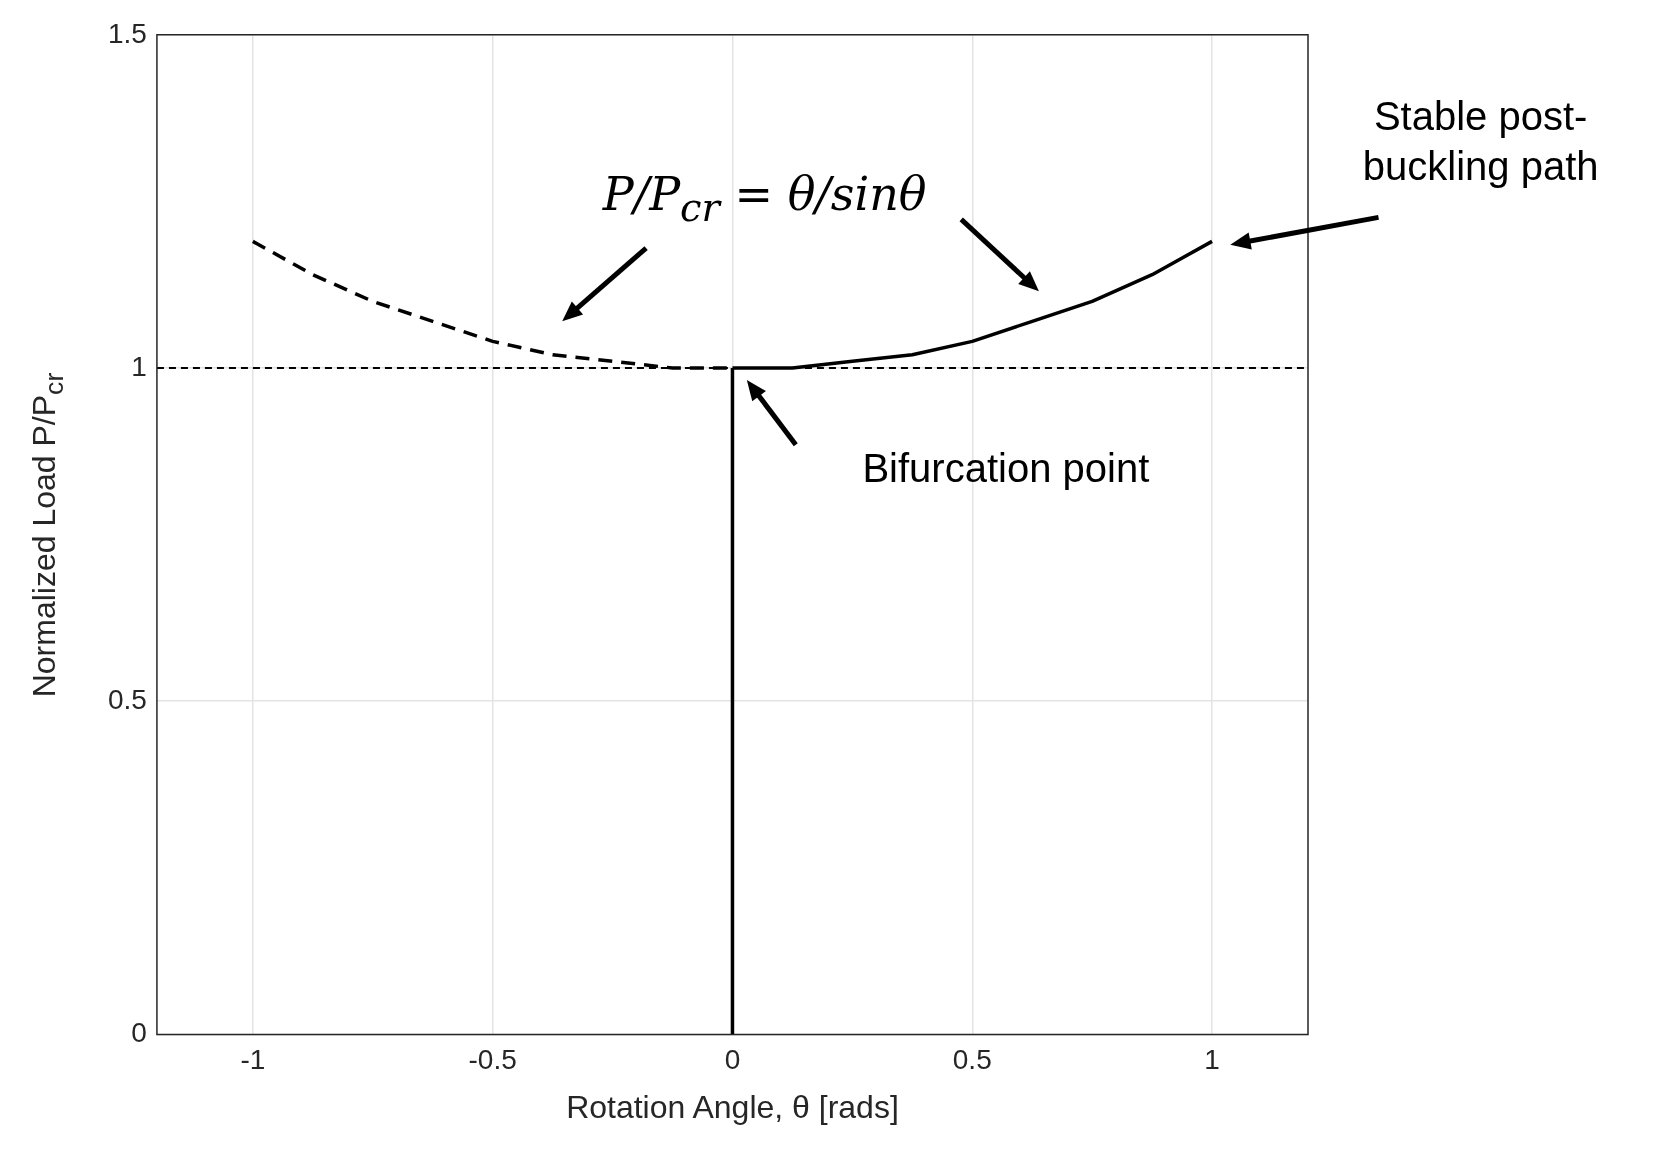  What do you see at coordinates (764, 199) in the screenshot?
I see `annotation: P/P$_{cr}$ = θ/sinθ` at bounding box center [764, 199].